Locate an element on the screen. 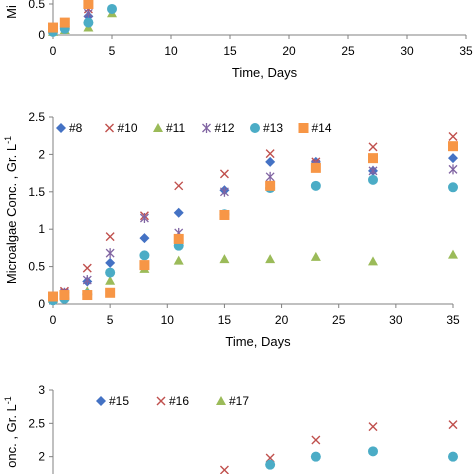  panel-bottom-y-axis-title: onc. , Gr. L-1 is located at coordinates (11, 432).